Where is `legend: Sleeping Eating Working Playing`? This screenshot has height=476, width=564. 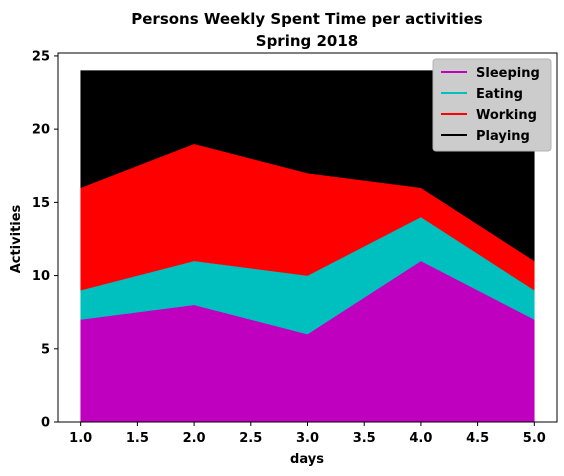
legend: Sleeping Eating Working Playing is located at coordinates (492, 105).